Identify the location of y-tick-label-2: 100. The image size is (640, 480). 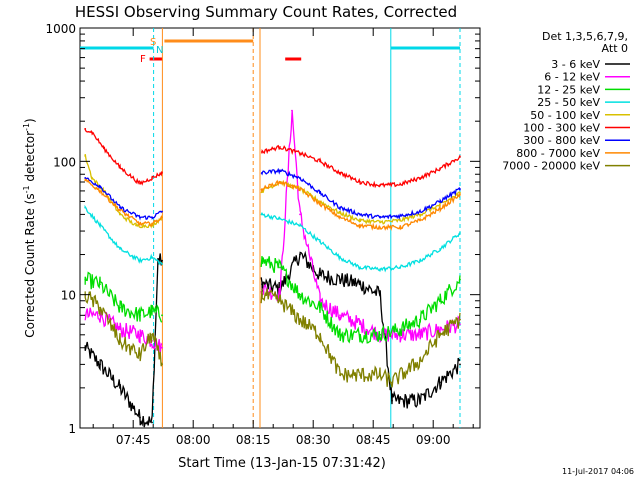
(64, 162).